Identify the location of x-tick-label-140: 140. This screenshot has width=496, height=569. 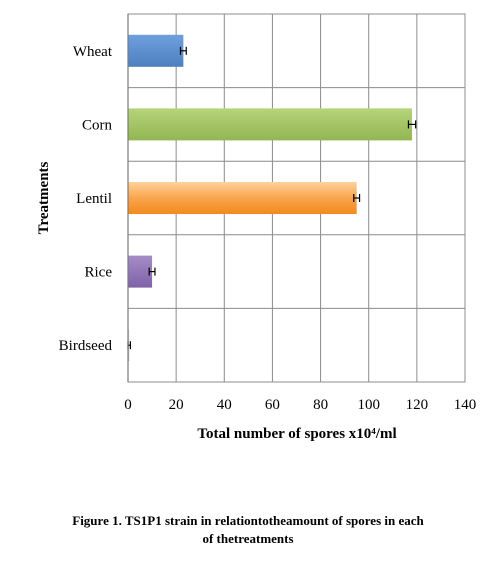
(465, 405).